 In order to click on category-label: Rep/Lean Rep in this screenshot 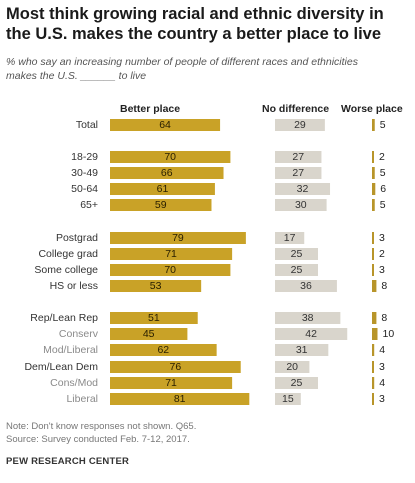, I will do `click(64, 318)`.